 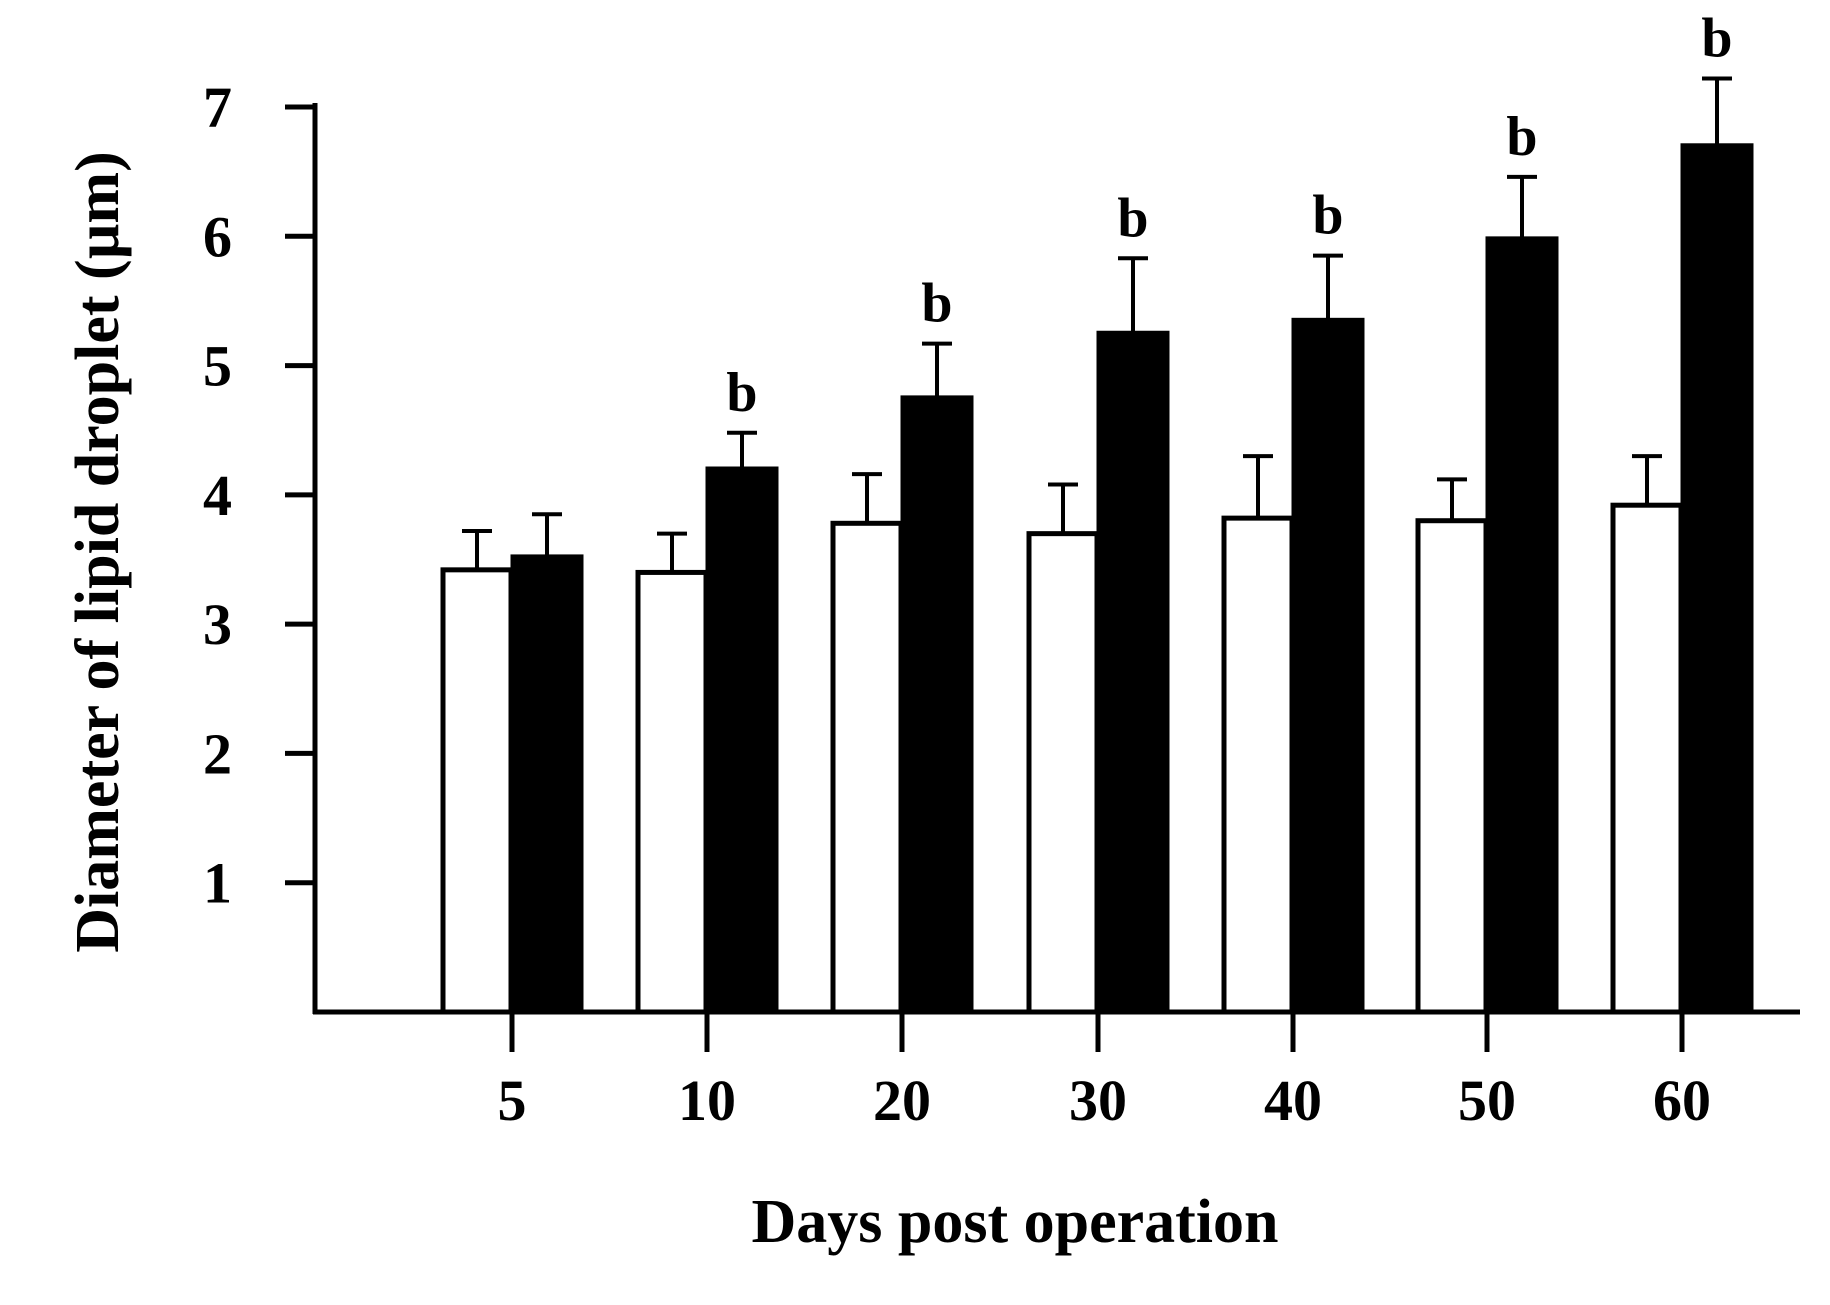 I want to click on x-tick-label-20: 20, so click(x=902, y=1100).